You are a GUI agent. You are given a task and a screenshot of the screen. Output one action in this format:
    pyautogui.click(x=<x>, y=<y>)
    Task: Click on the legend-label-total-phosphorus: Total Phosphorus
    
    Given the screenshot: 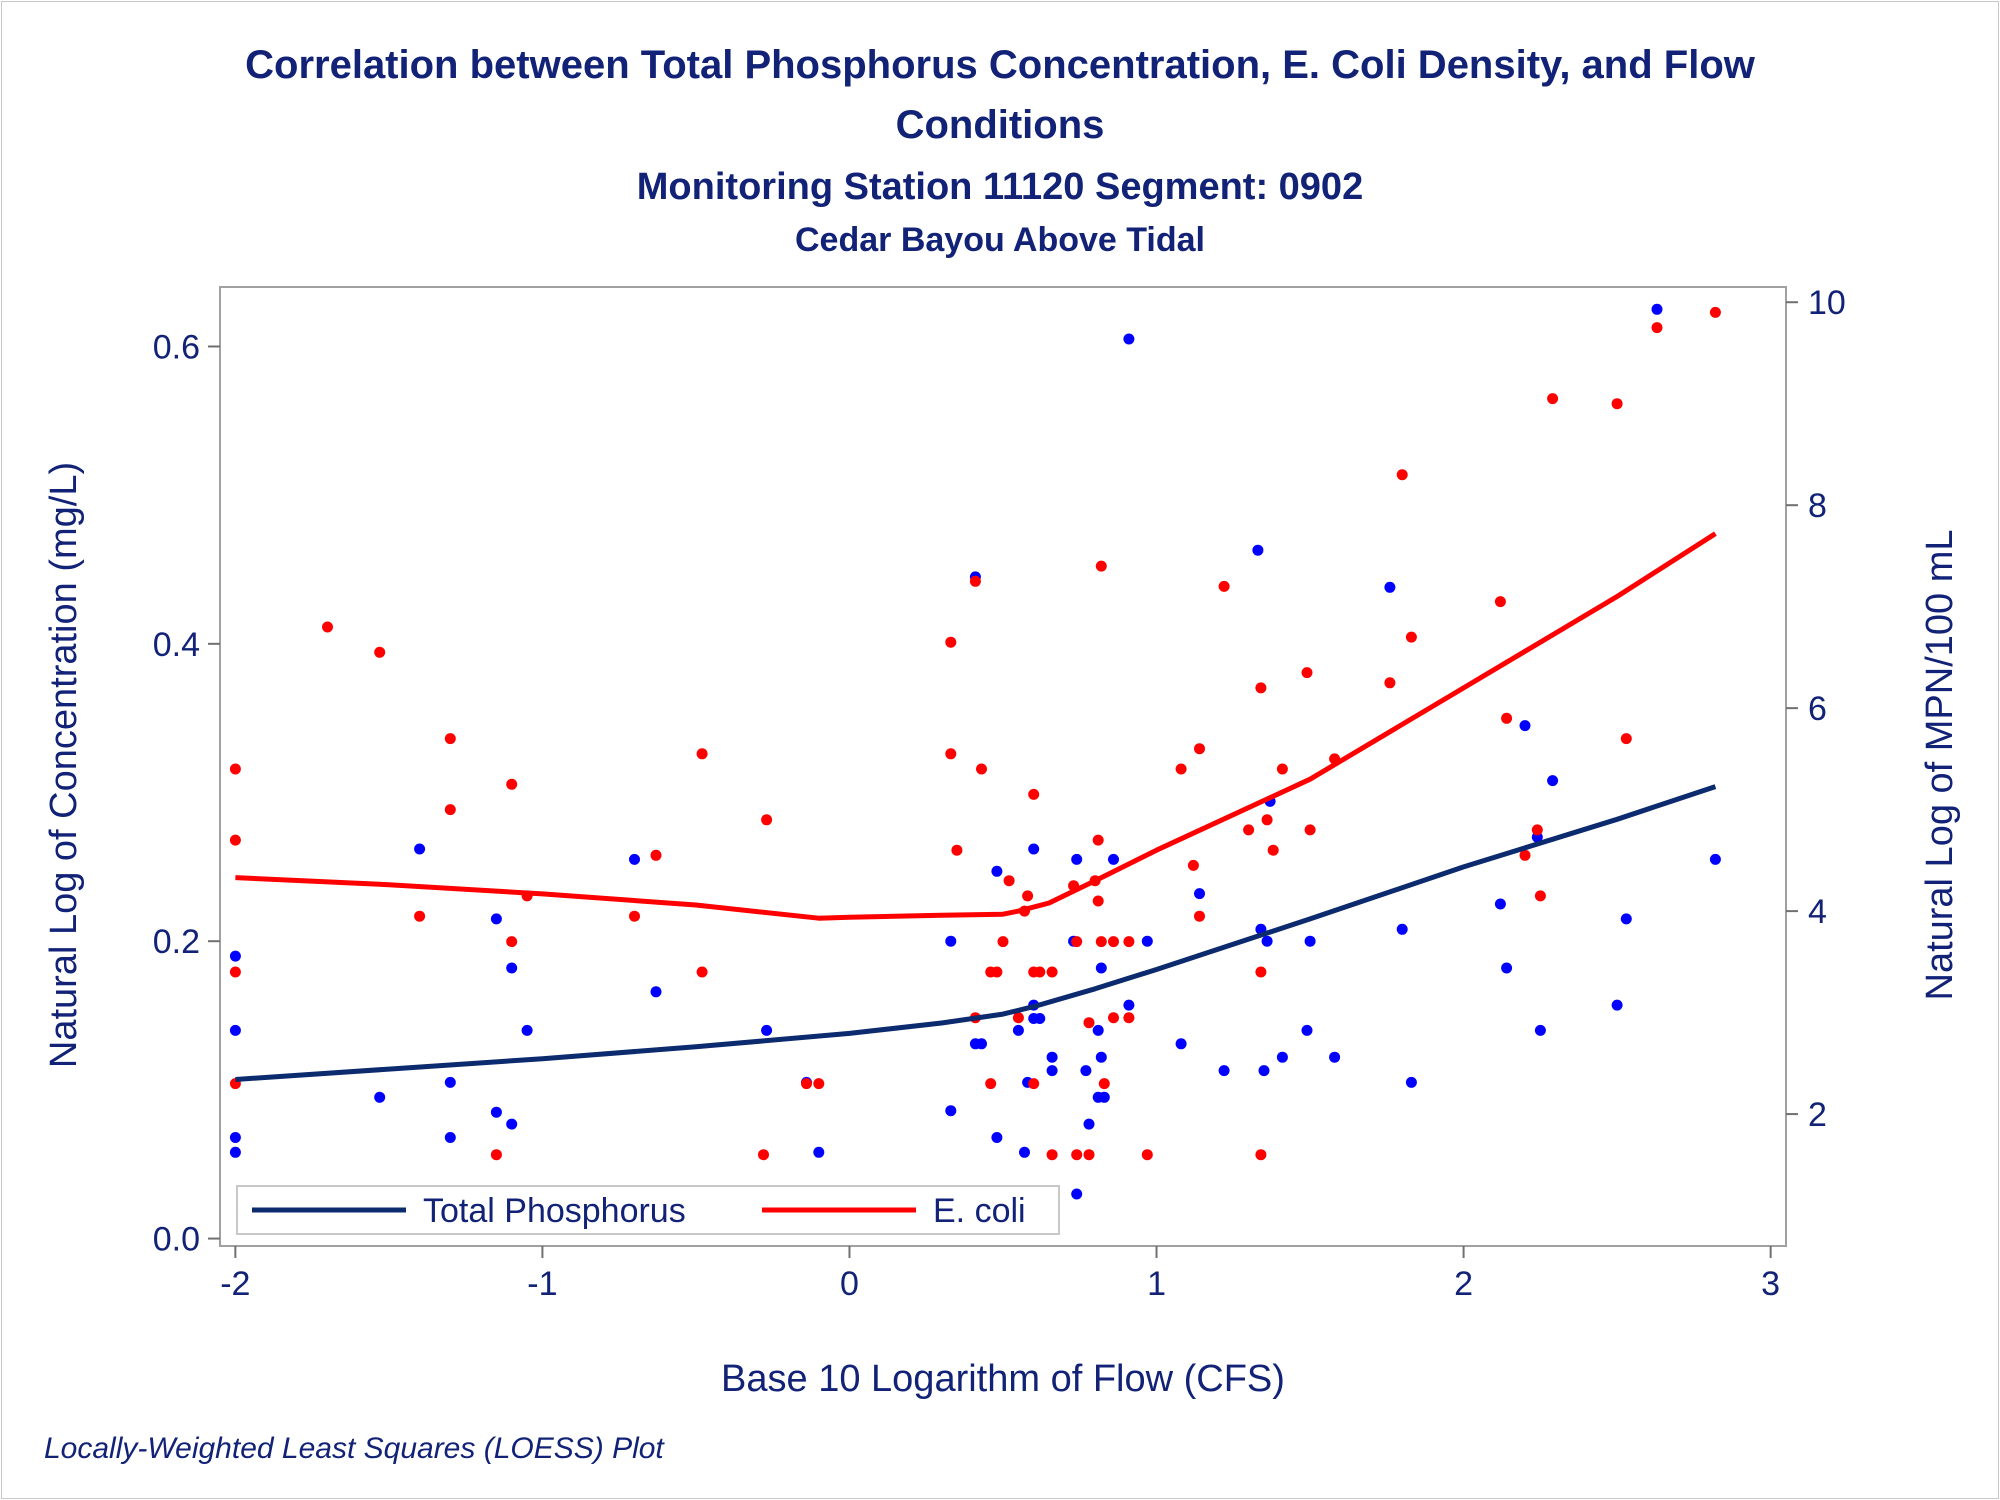 What is the action you would take?
    pyautogui.click(x=554, y=1211)
    